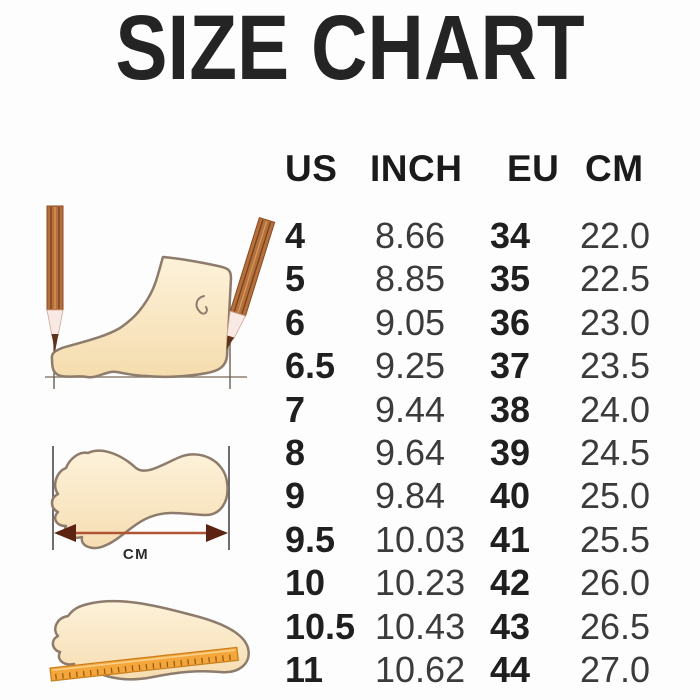  Describe the element at coordinates (615, 322) in the screenshot. I see `table-cell: 23.0` at that location.